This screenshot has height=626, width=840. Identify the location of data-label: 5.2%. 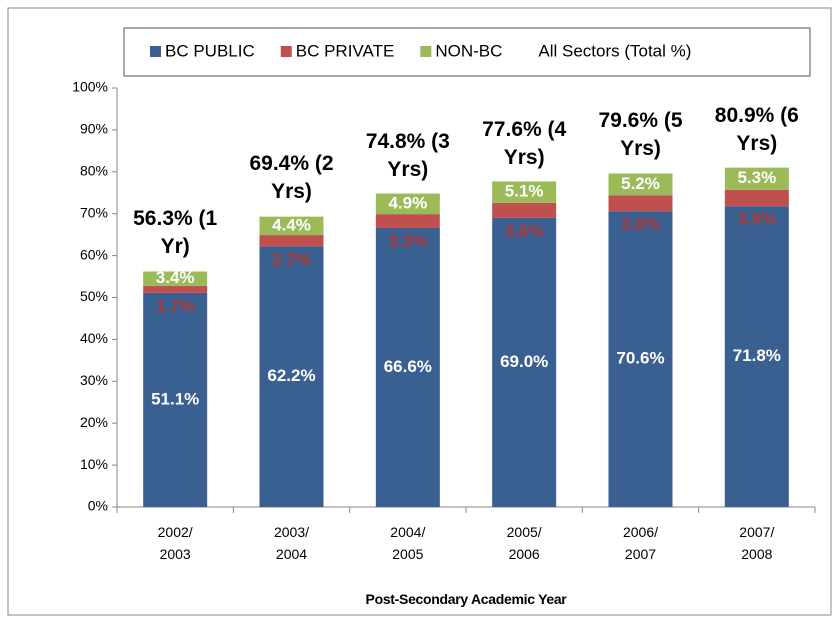
(640, 183).